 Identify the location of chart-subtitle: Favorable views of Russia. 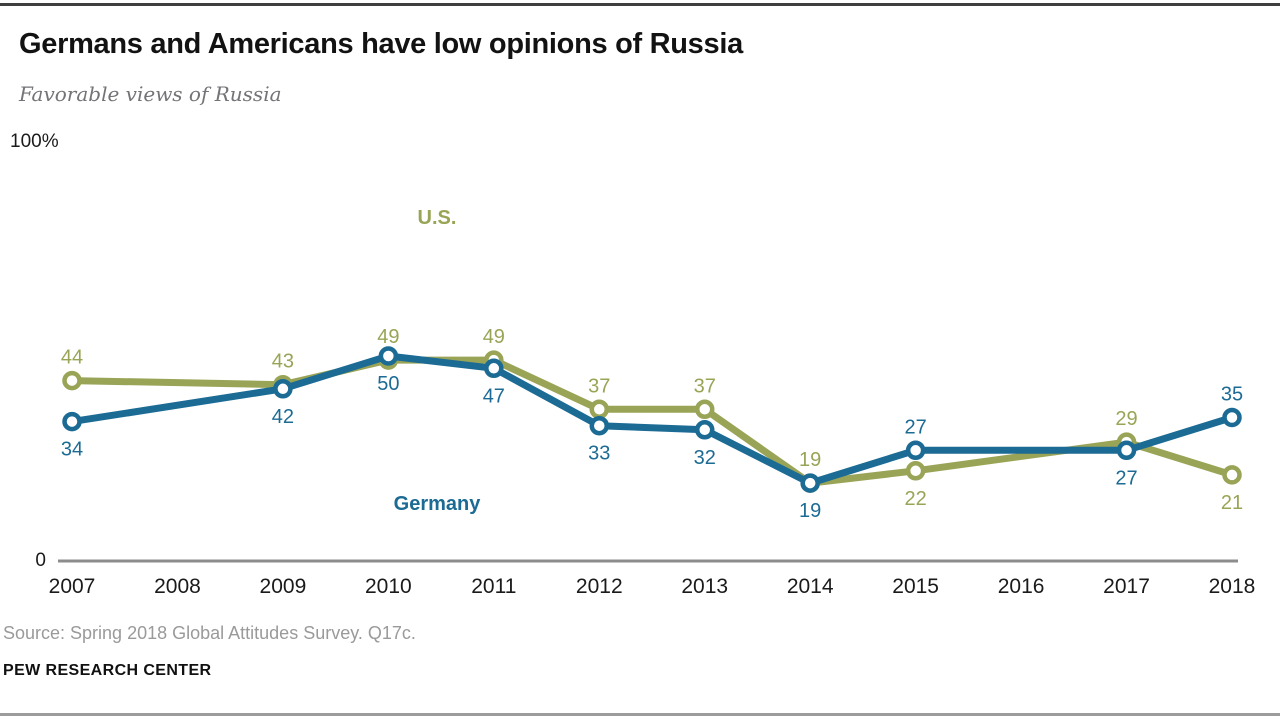
(150, 94).